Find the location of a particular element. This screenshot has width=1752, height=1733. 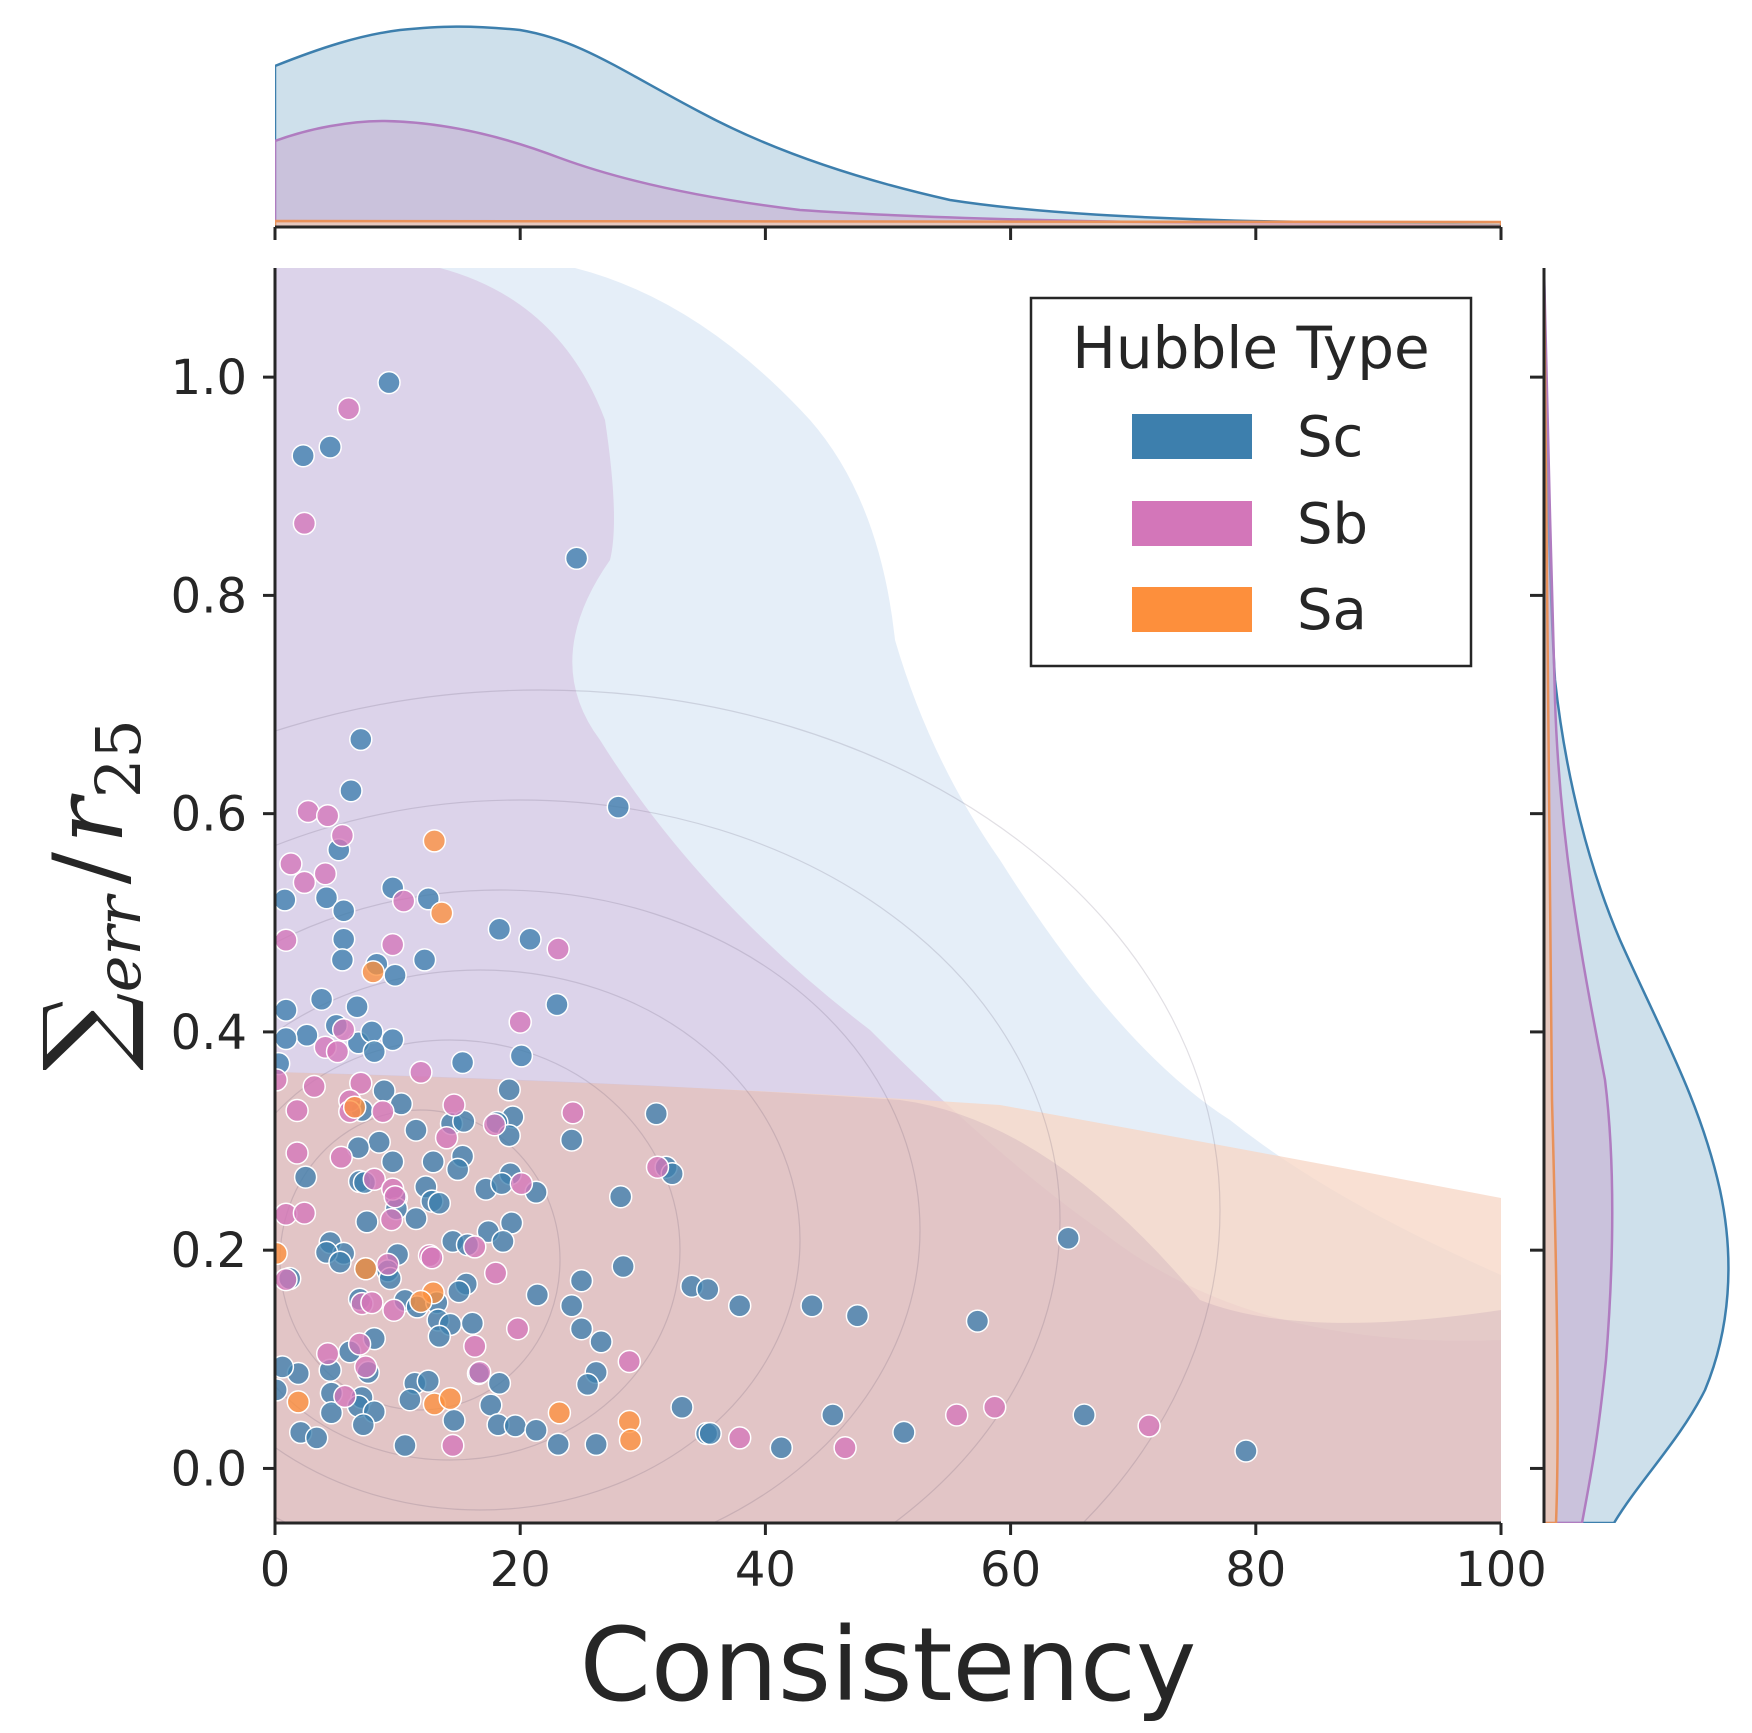

y-axis-title-sub: err is located at coordinates (118, 942).